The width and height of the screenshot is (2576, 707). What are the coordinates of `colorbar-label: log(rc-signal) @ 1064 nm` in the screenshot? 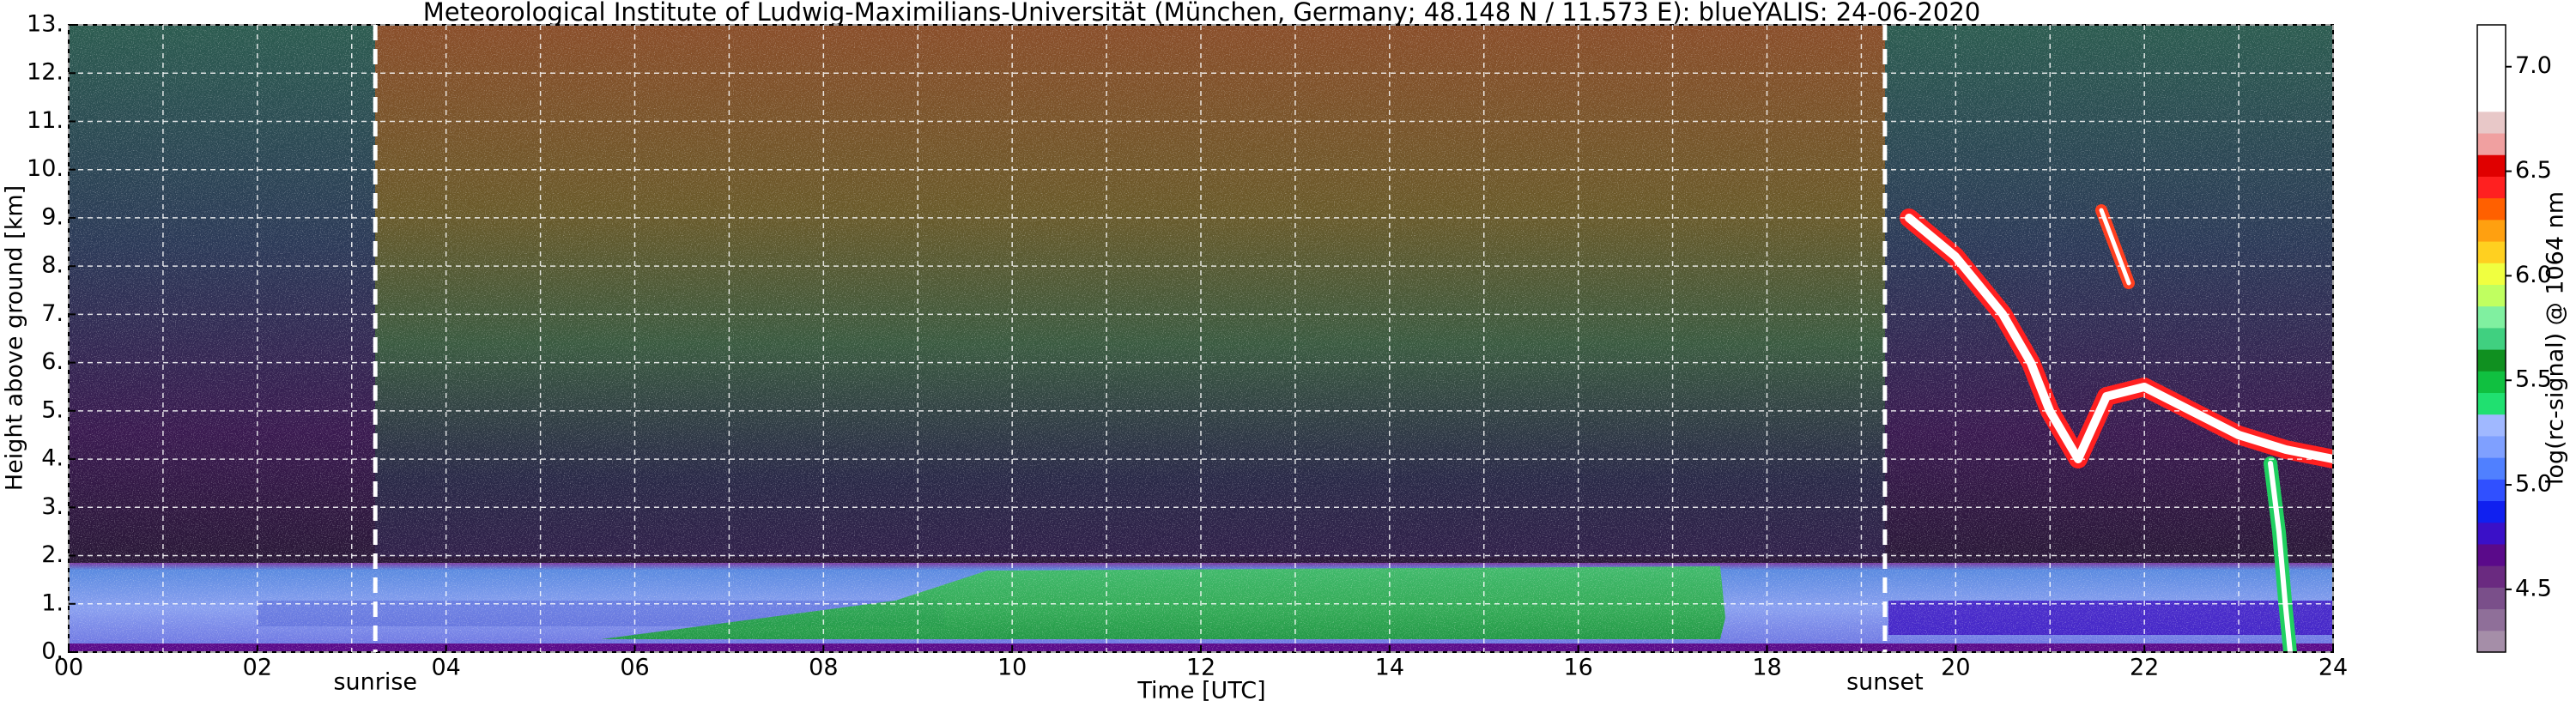 It's located at (2556, 338).